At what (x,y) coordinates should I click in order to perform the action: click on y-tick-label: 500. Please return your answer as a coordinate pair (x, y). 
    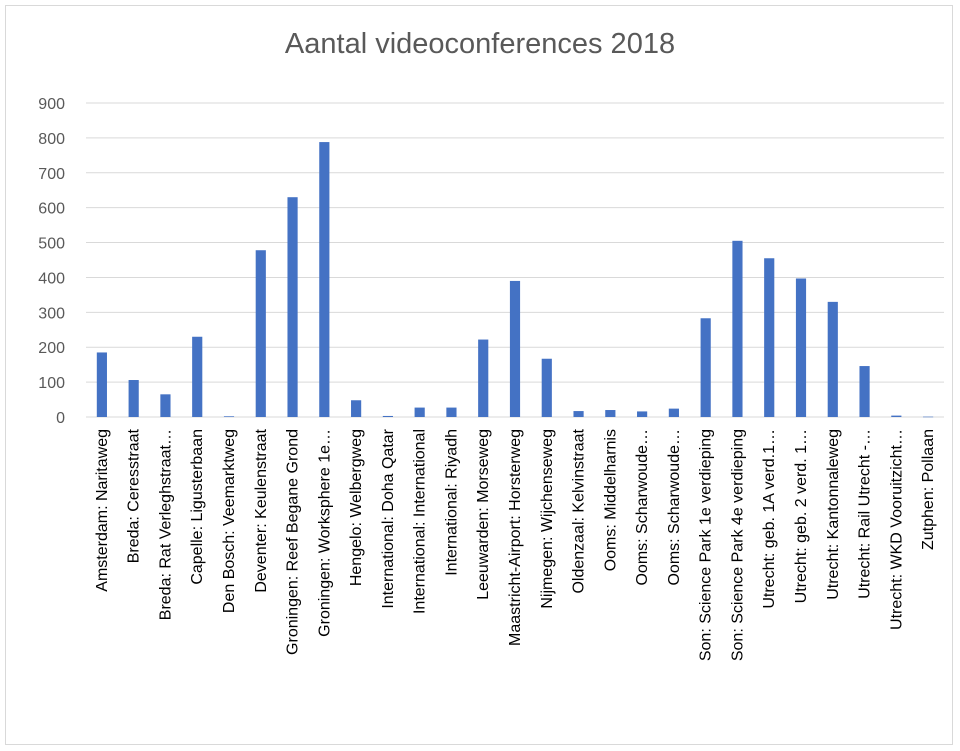
    Looking at the image, I should click on (51, 244).